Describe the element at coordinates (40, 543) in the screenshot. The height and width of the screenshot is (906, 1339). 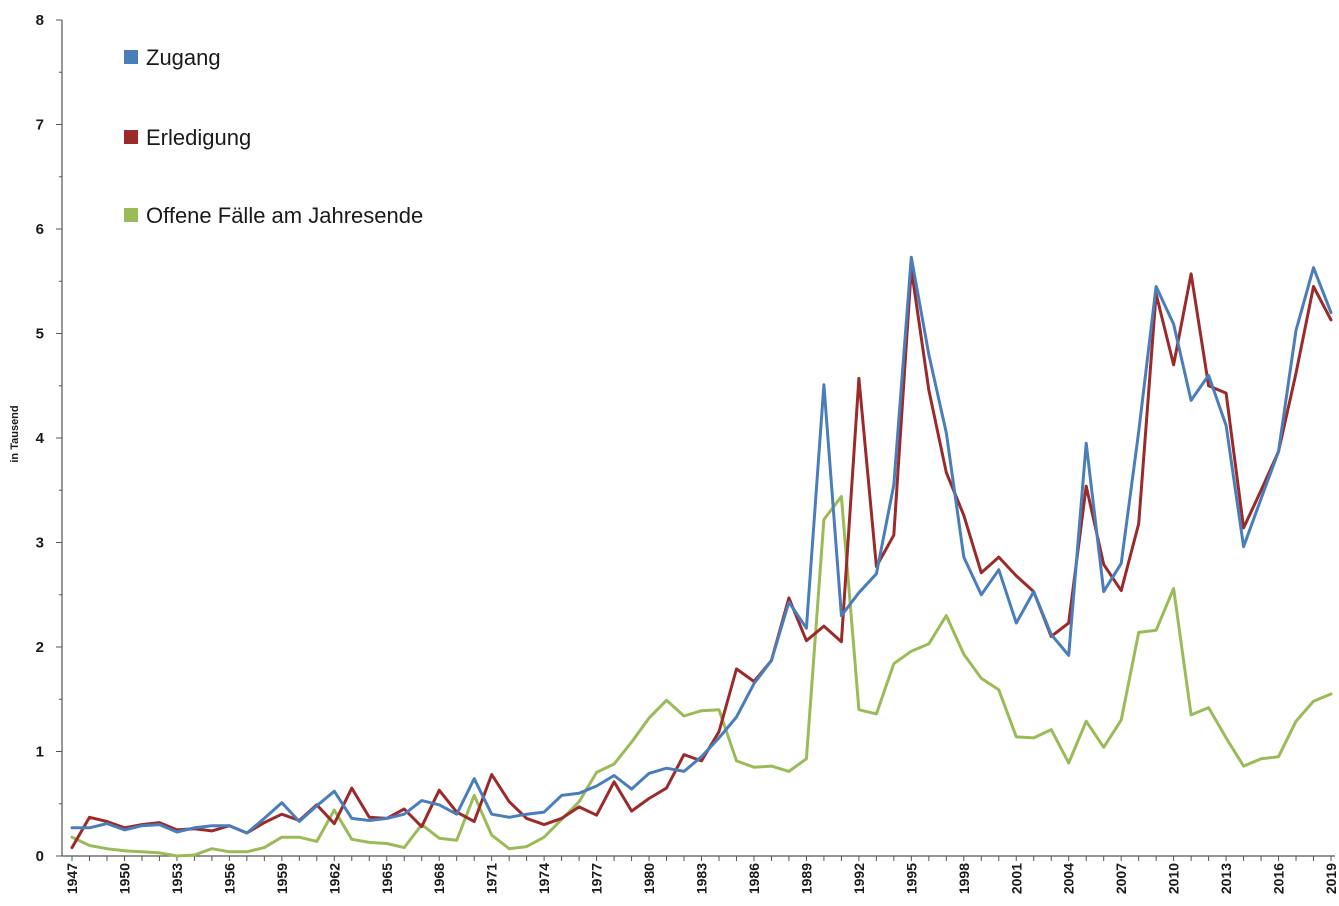
I see `y-tick-label: 3` at that location.